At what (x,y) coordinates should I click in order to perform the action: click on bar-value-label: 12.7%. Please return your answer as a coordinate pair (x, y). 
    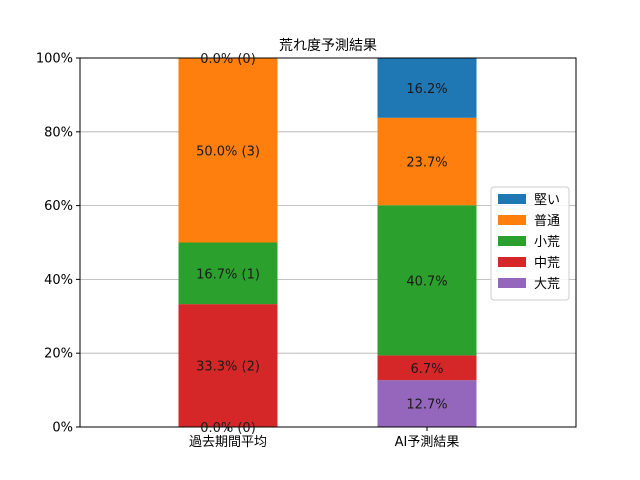
    Looking at the image, I should click on (426, 405).